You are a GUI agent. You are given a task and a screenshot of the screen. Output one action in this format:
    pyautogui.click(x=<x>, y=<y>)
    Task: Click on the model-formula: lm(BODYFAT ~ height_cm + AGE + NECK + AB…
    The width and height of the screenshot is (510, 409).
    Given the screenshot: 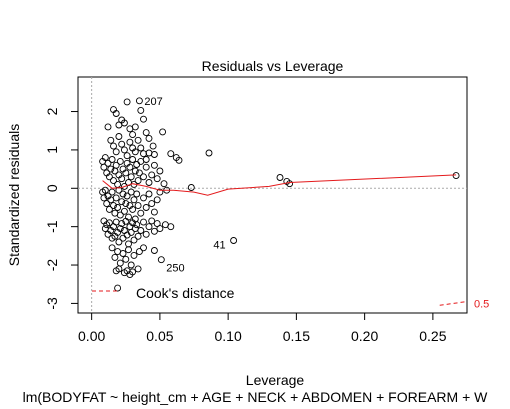 What is the action you would take?
    pyautogui.click(x=256, y=397)
    